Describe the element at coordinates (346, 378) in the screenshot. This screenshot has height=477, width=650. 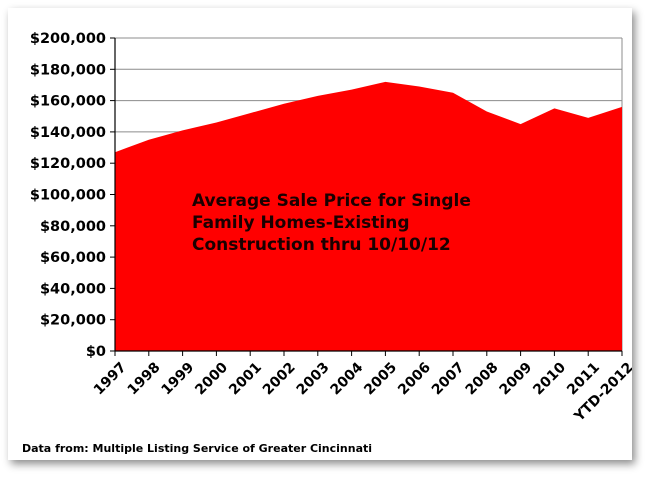
I see `x-tick-label: 2004` at that location.